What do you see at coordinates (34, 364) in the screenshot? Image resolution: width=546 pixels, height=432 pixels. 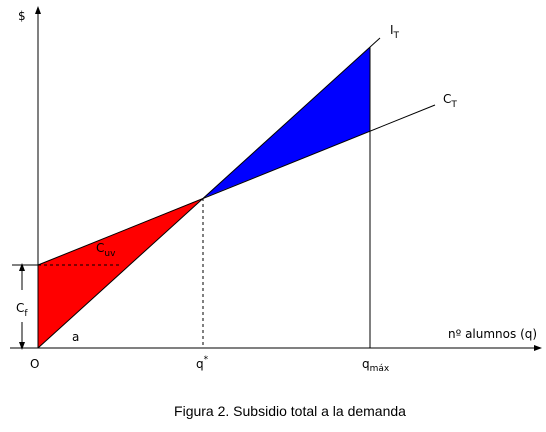 I see `origin-label: O` at bounding box center [34, 364].